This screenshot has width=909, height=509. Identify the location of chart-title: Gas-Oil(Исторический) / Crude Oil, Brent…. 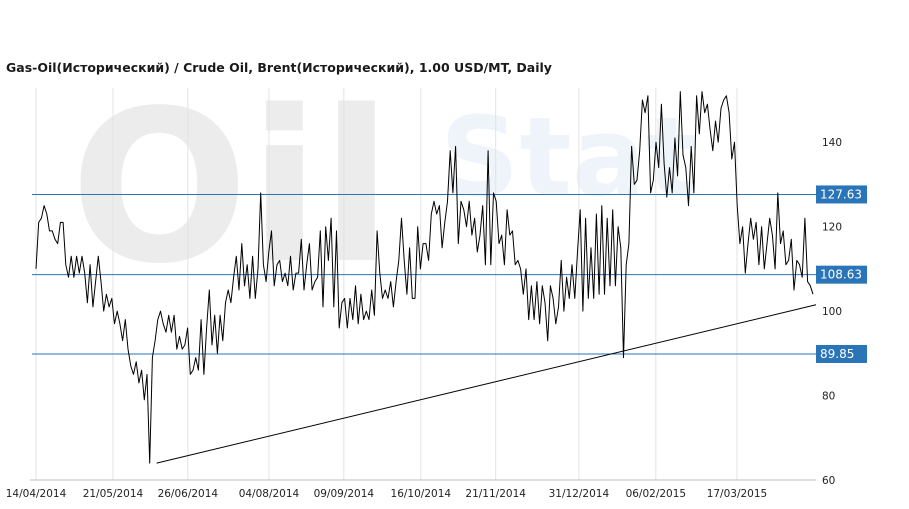
(279, 67).